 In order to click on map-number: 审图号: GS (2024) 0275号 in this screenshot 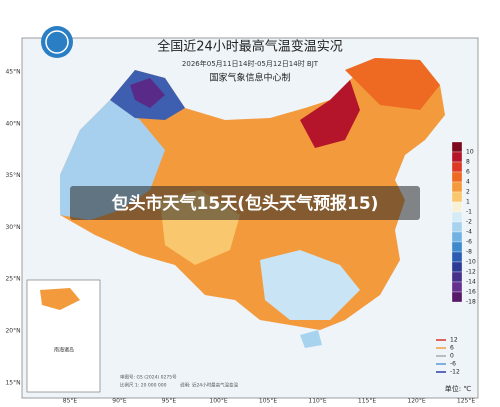, I will do `click(148, 377)`.